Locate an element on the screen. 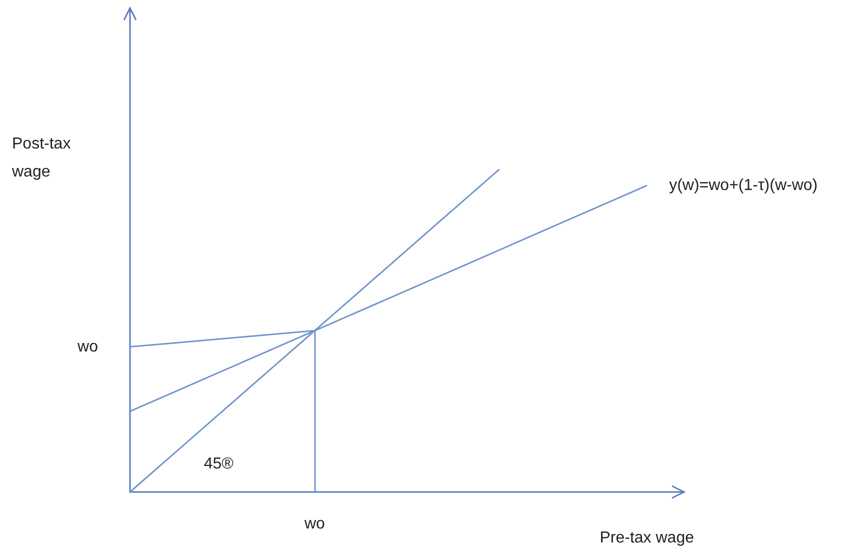 Image resolution: width=859 pixels, height=557 pixels. series-label: y(w)=wo+(1-τ)(w-wo) is located at coordinates (743, 185).